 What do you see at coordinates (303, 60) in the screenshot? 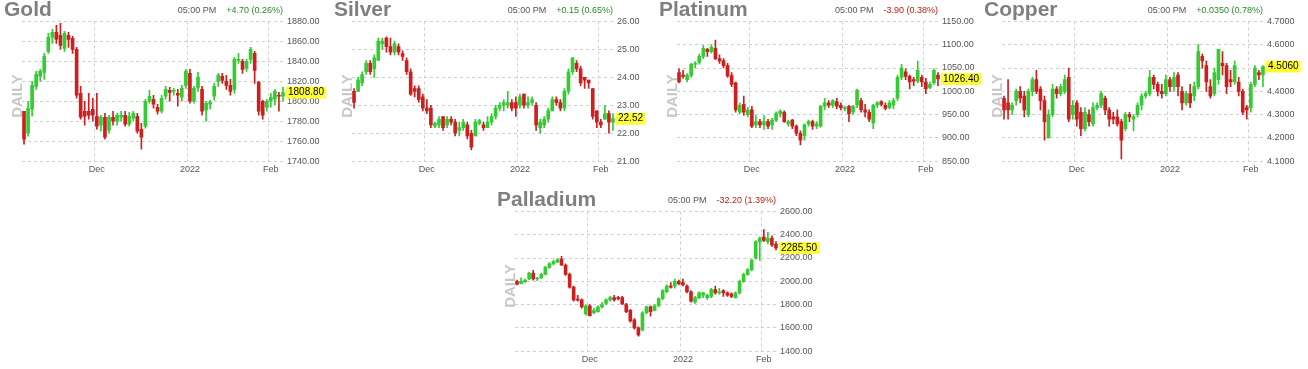
I see `y-tick-label: 1840.00` at bounding box center [303, 60].